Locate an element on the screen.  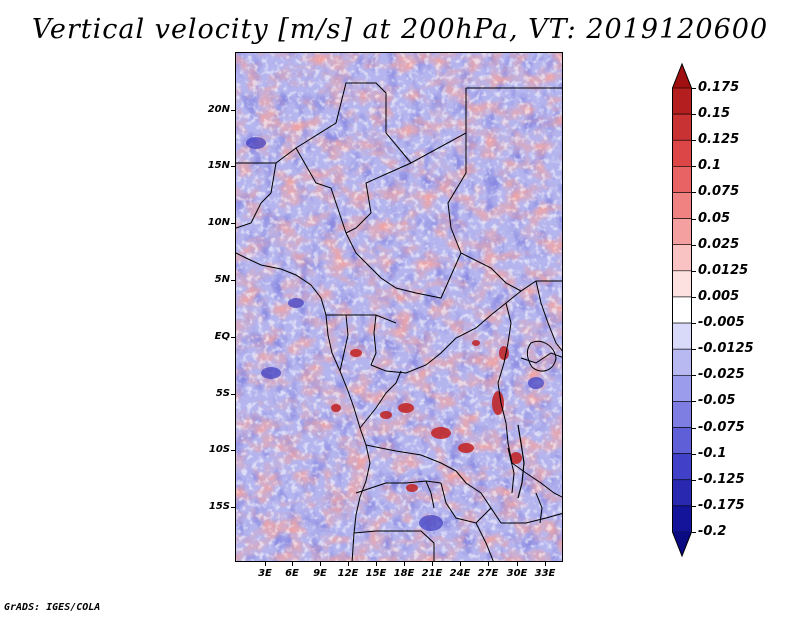
lat-label: 10S is located at coordinates (219, 449).